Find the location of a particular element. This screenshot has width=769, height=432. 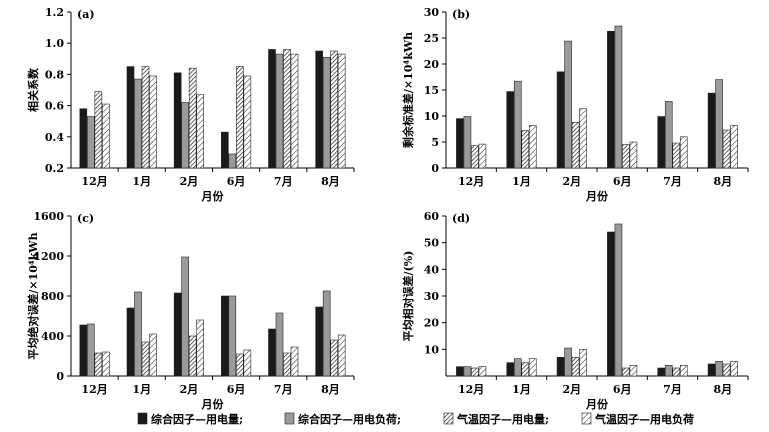

y-tick-label: 60 is located at coordinates (432, 216).